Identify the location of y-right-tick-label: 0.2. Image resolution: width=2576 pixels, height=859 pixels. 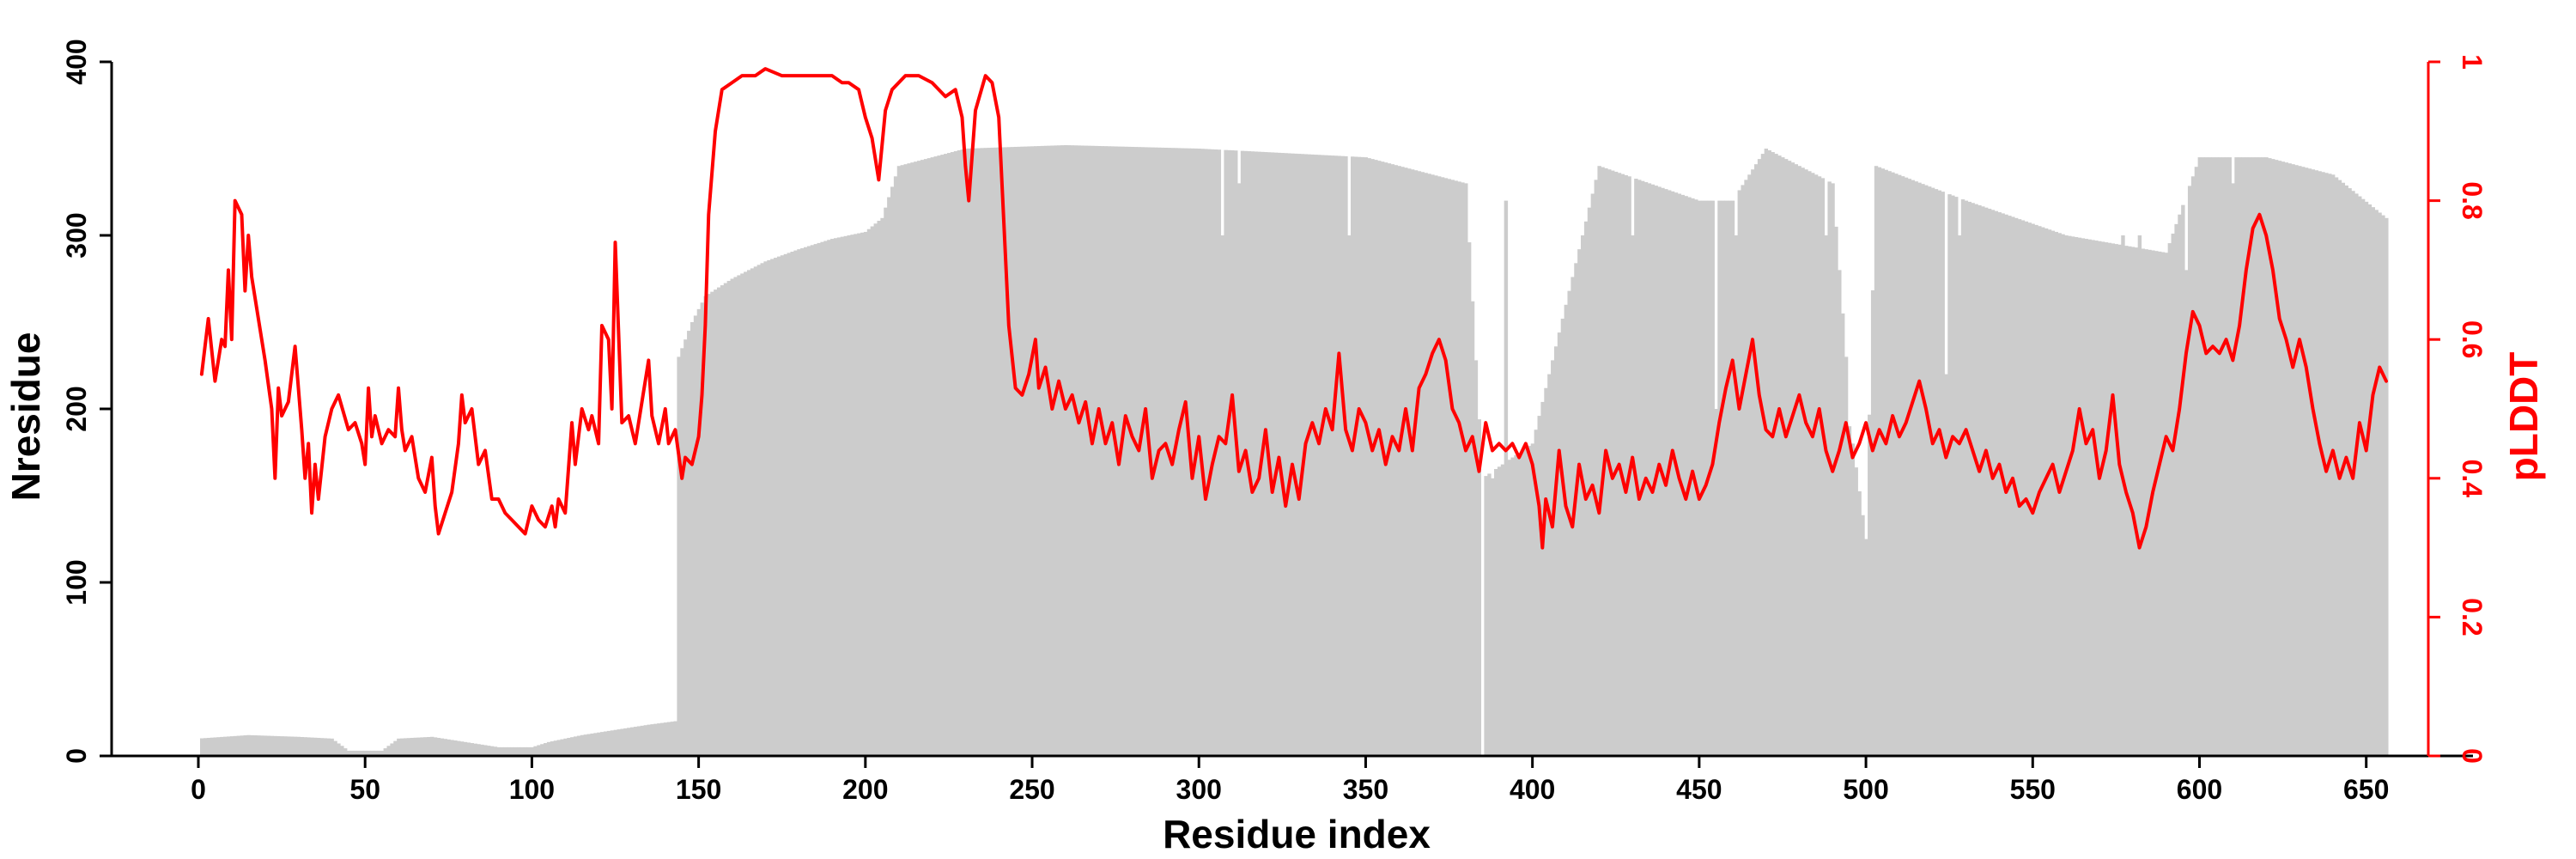
(2472, 617).